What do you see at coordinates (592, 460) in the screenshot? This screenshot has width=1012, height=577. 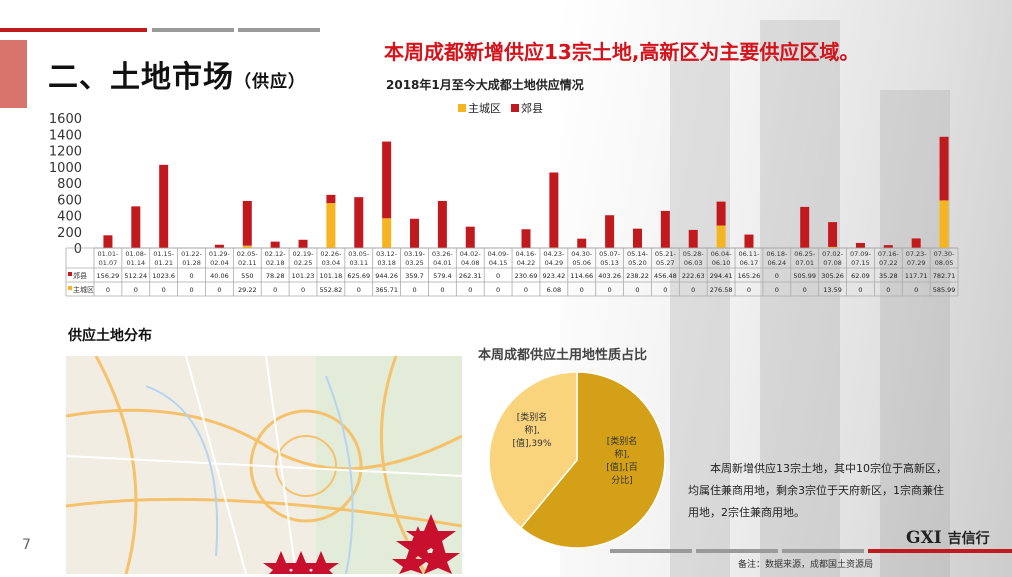 I see `pie-slice-major` at bounding box center [592, 460].